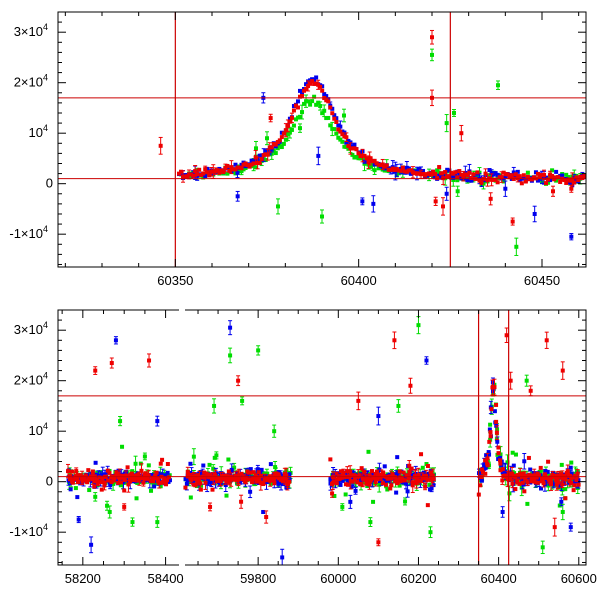 The height and width of the screenshot is (600, 600). I want to click on blue-outlier, so click(237, 196).